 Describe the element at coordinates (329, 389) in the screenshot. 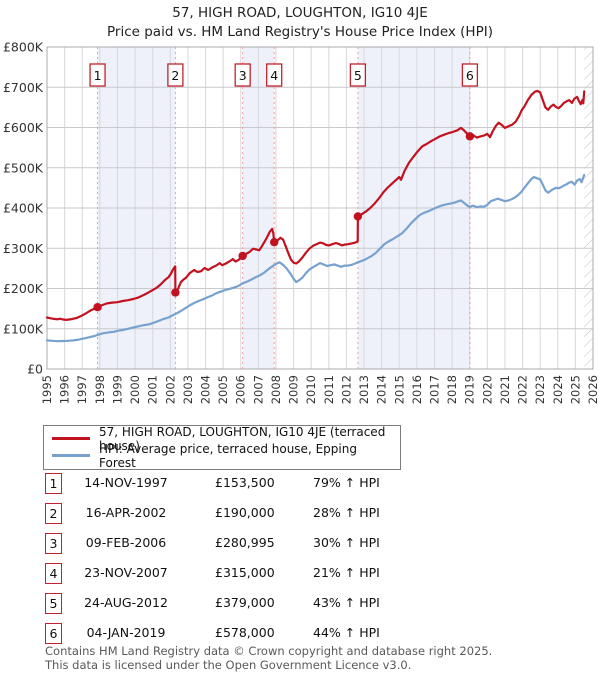

I see `x-axis-label: 2011` at that location.